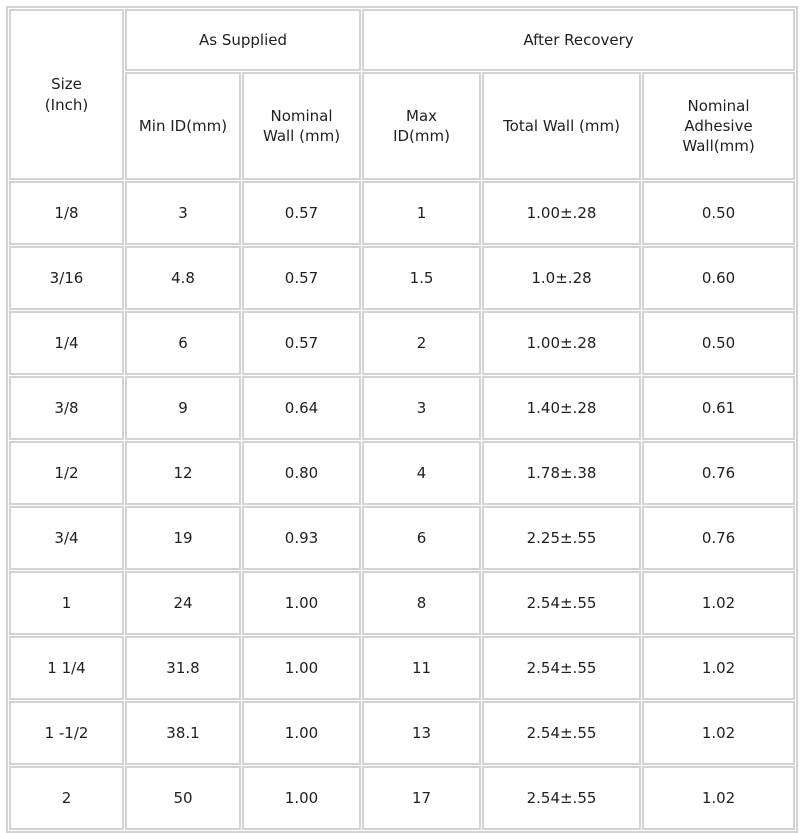 The width and height of the screenshot is (800, 833). Describe the element at coordinates (183, 733) in the screenshot. I see `min-id-cell: 38.1` at that location.